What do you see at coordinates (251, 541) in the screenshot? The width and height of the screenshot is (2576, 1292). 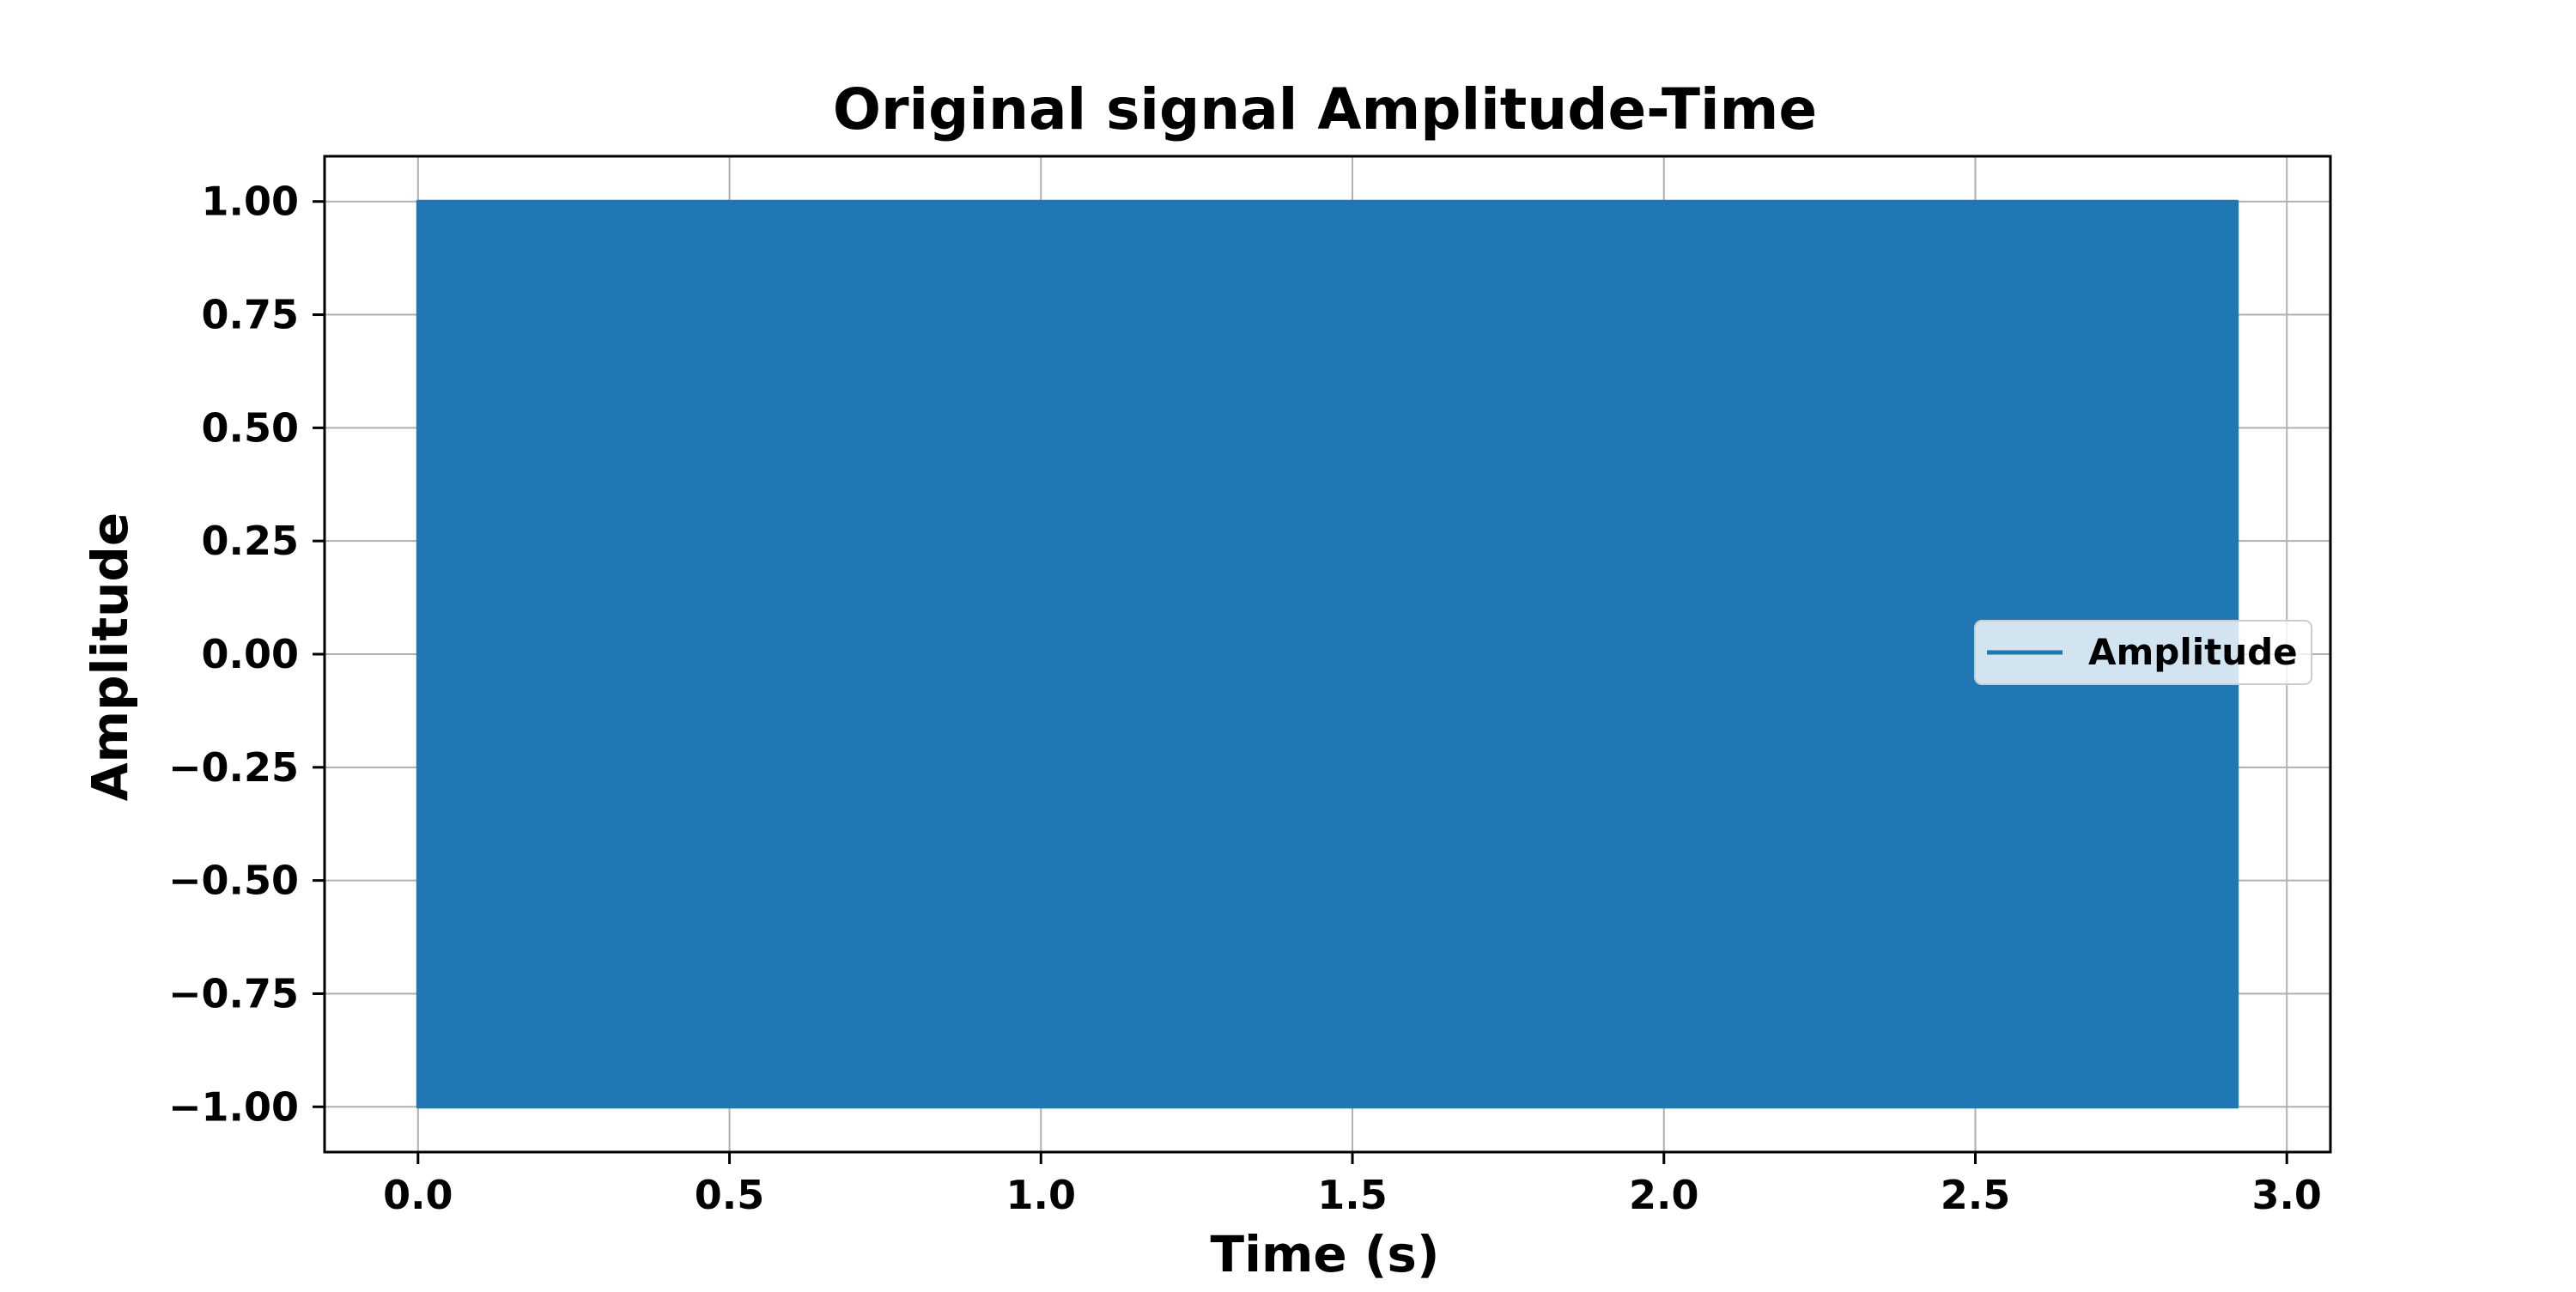 I see `y-tick-label: 0.25` at bounding box center [251, 541].